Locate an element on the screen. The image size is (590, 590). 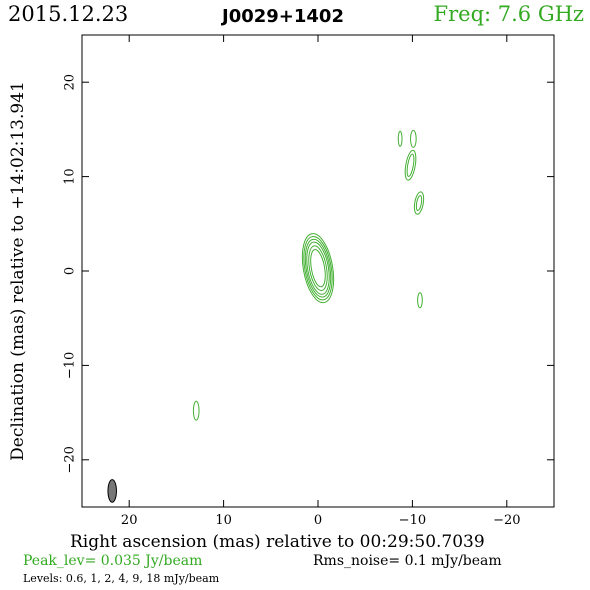
peak-level: Peak_lev= 0.035 Jy/beam is located at coordinates (113, 561).